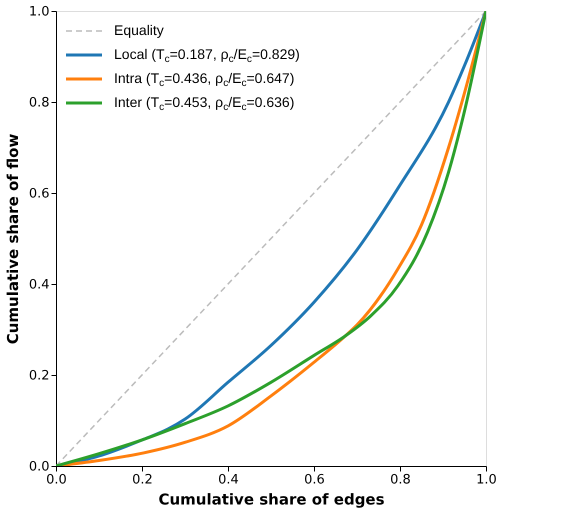 The width and height of the screenshot is (567, 528). What do you see at coordinates (39, 285) in the screenshot?
I see `y-tick-label: 0.4` at bounding box center [39, 285].